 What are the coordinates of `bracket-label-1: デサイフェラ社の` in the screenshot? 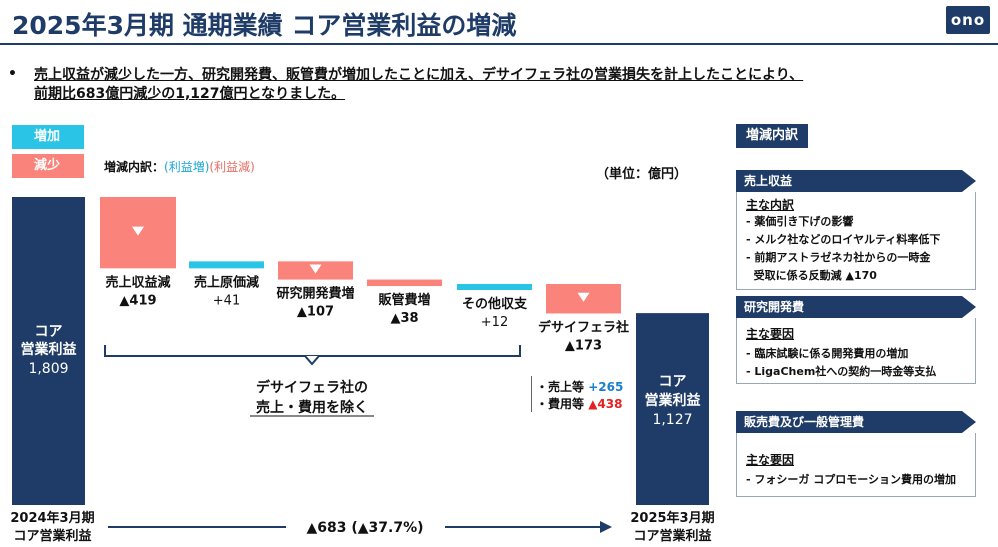 It's located at (312, 387).